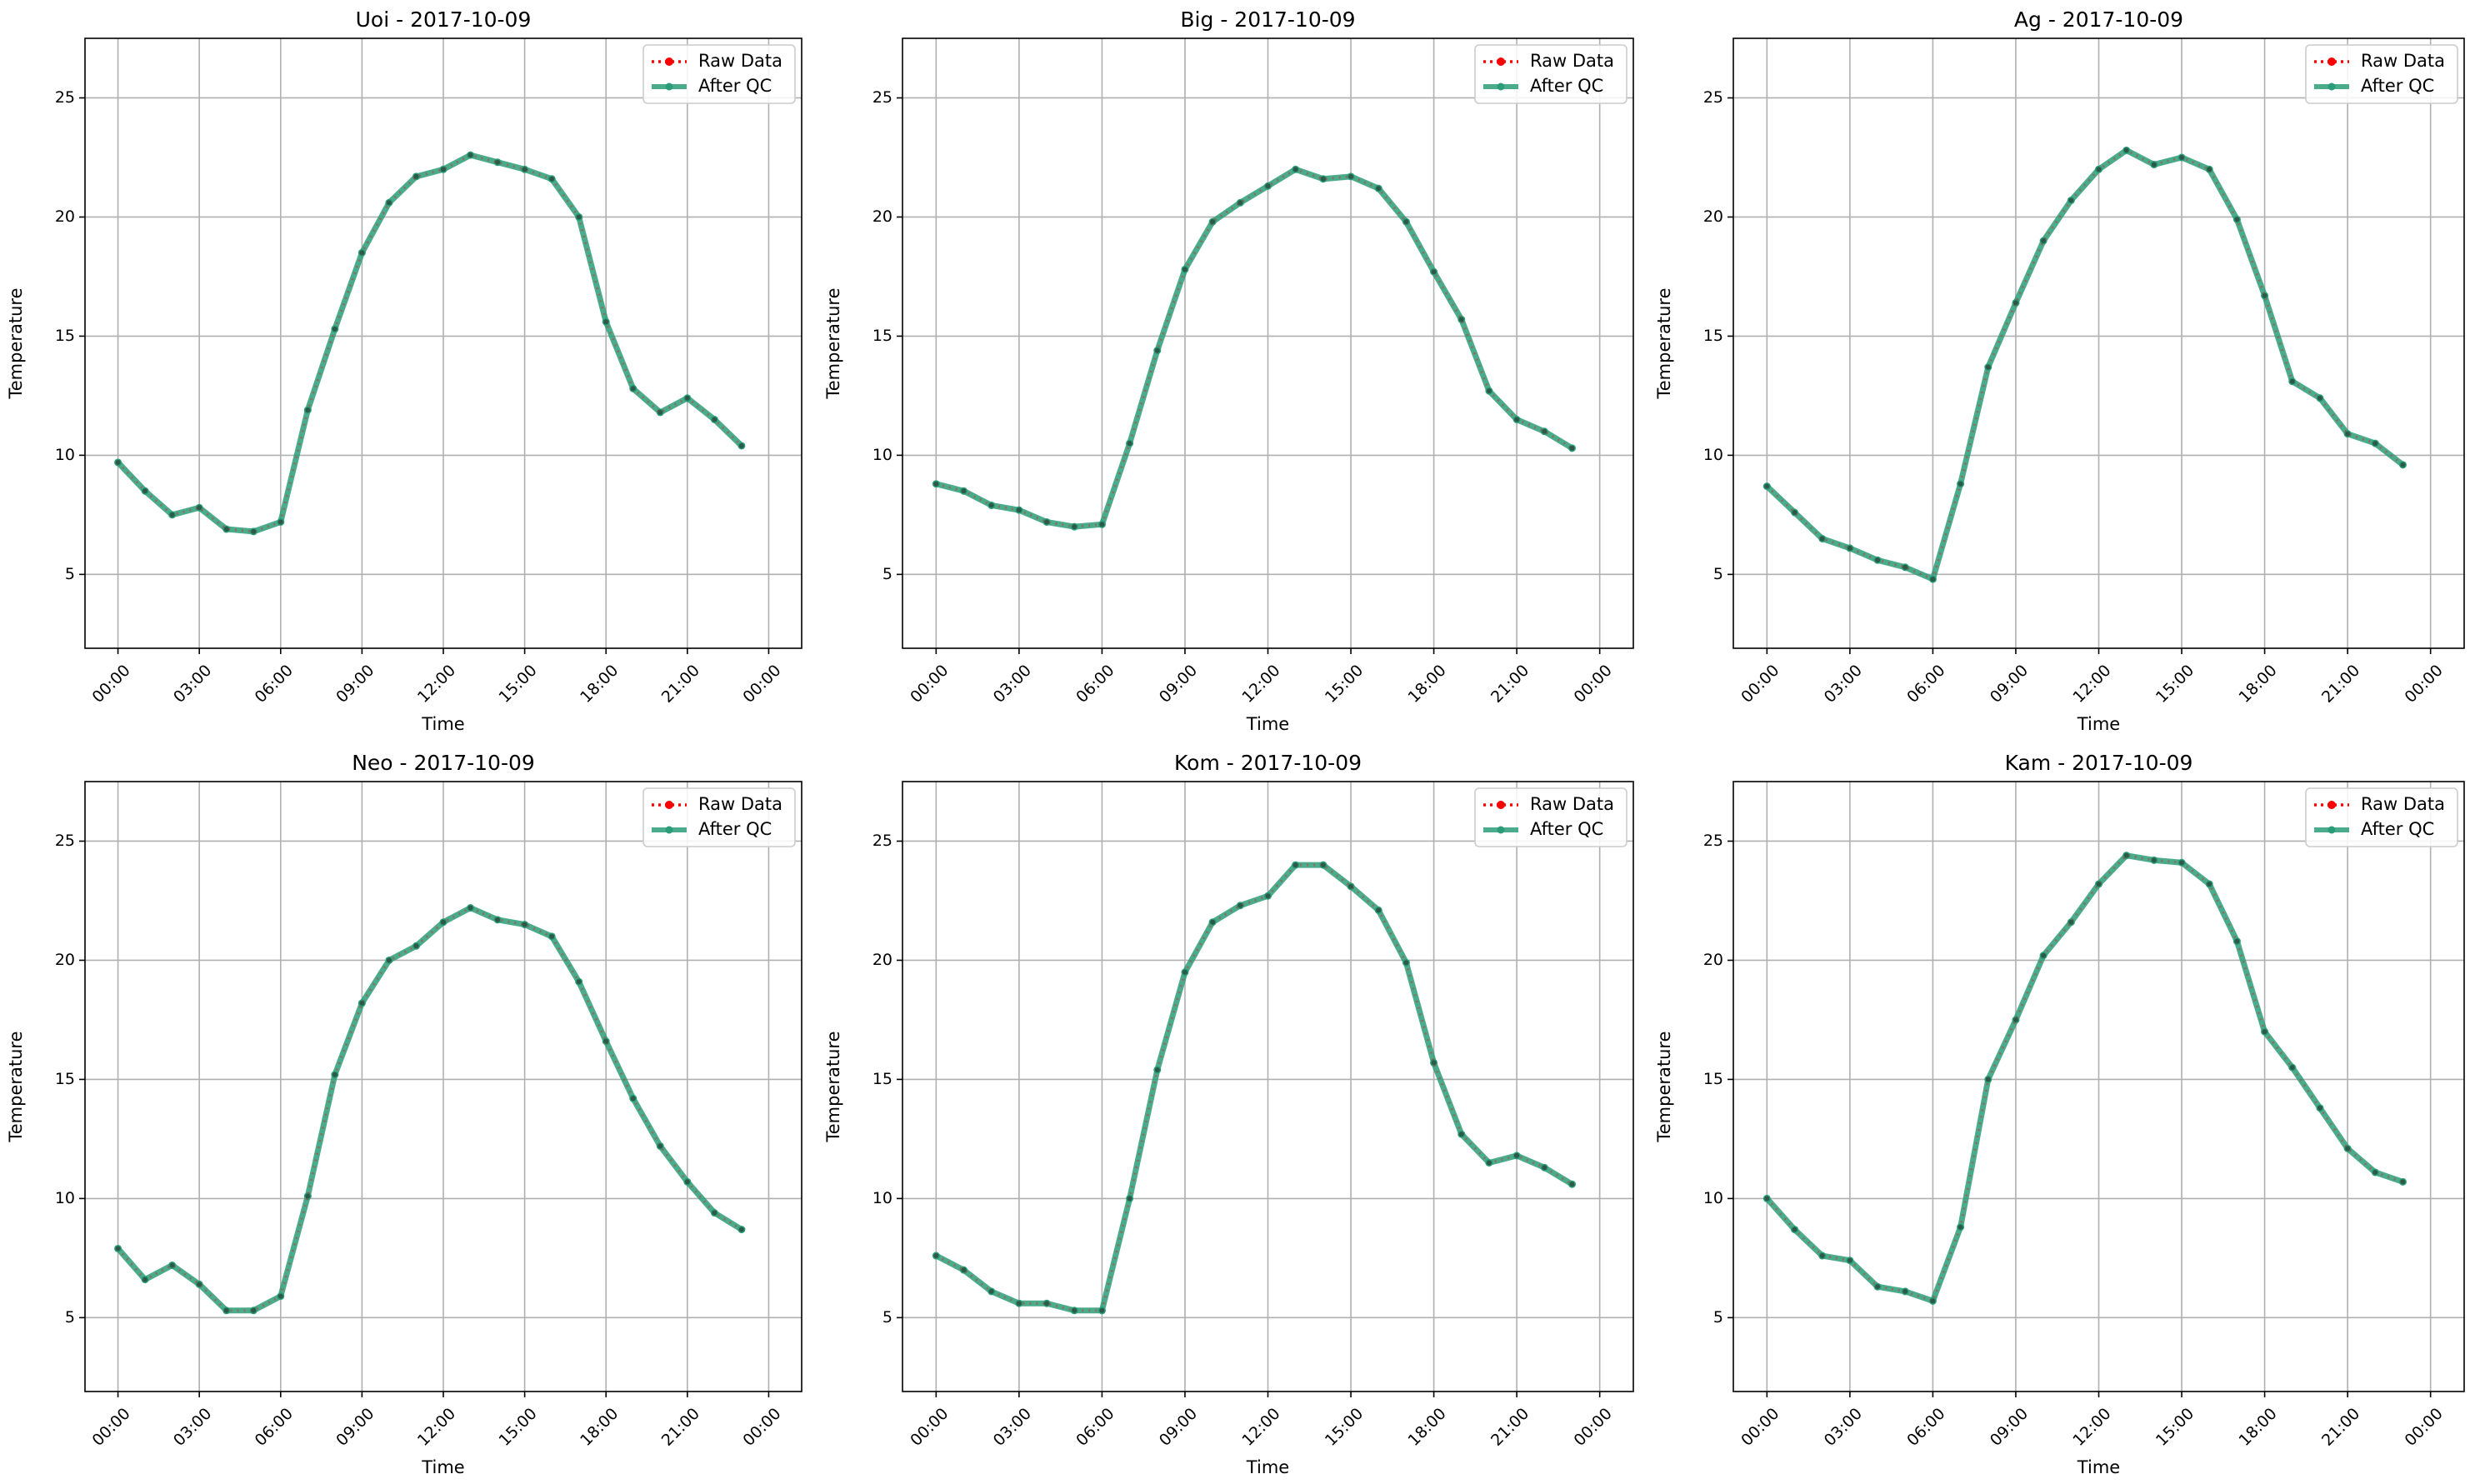 The width and height of the screenshot is (2485, 1484). I want to click on subplot-title: Neo - 2017-10-09, so click(443, 763).